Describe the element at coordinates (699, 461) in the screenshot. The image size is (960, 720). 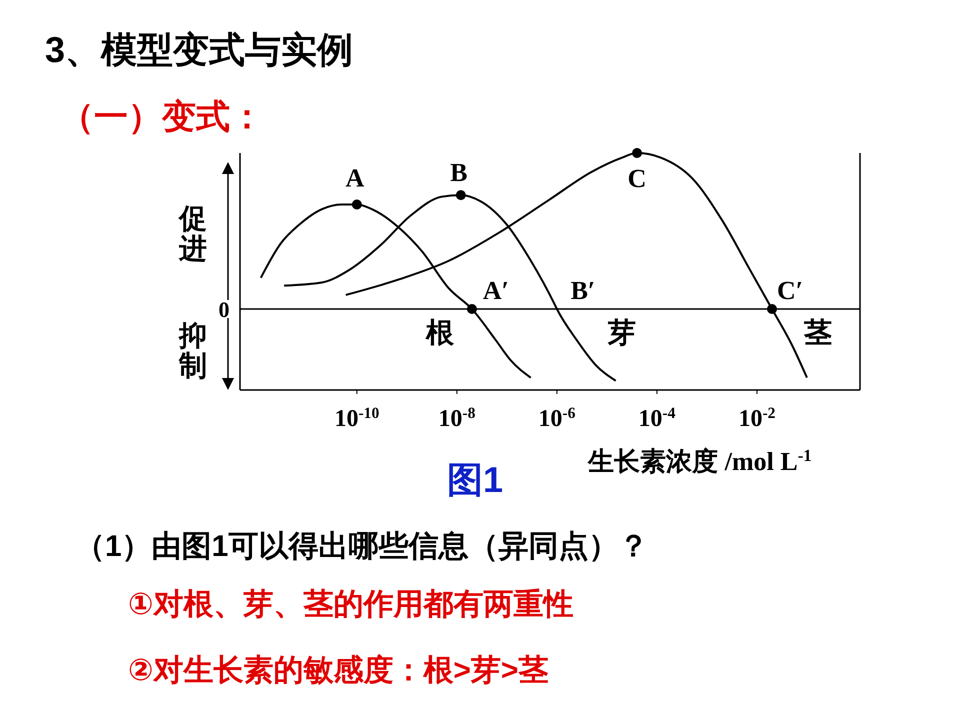
I see `x-axis-title: 生长素浓度 /mol L$^{-1}$` at that location.